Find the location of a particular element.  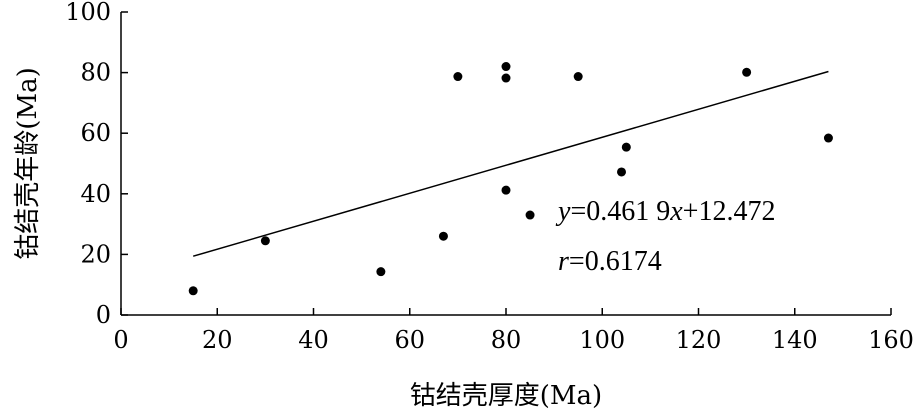

x-tick-label: 60 is located at coordinates (409, 340).